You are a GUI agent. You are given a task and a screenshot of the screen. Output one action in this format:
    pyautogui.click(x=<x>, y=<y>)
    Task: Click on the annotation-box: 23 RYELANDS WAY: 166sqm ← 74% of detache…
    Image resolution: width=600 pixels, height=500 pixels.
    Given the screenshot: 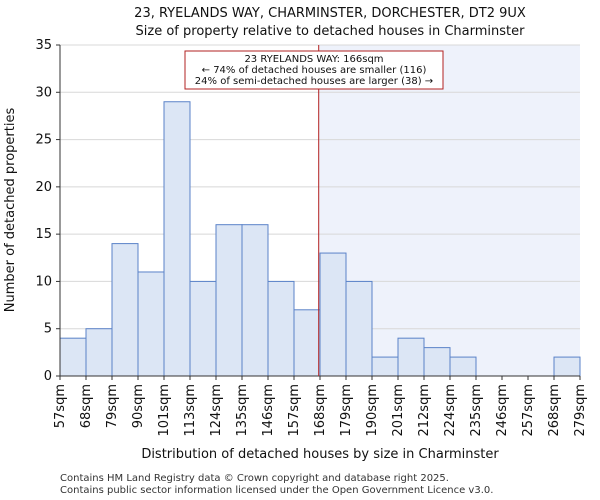 What is the action you would take?
    pyautogui.click(x=314, y=70)
    